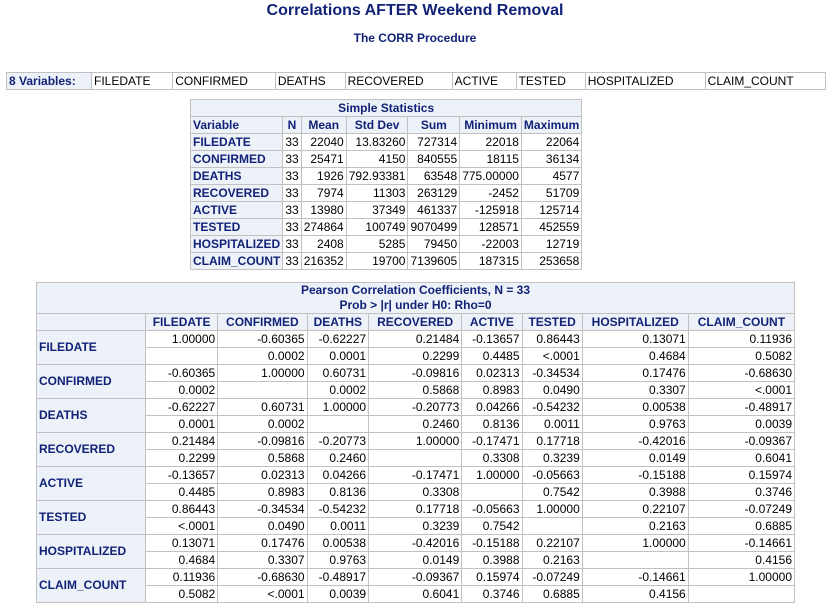 This screenshot has height=609, width=830. Describe the element at coordinates (236, 125) in the screenshot. I see `stats-column-header: Variable` at that location.